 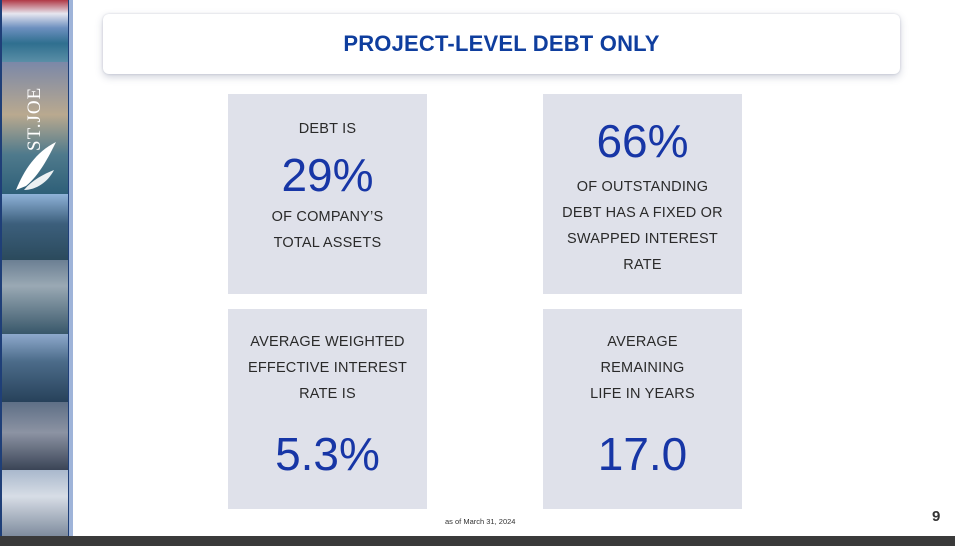 What do you see at coordinates (35, 436) in the screenshot?
I see `lounge-photo` at bounding box center [35, 436].